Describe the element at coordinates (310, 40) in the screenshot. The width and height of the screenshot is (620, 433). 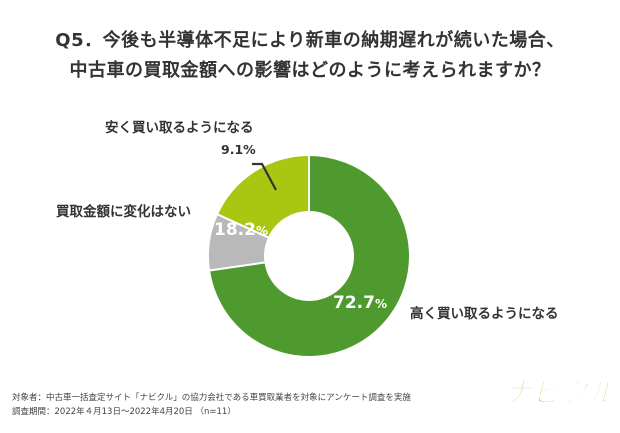
I see `title-line-1: Q5．今後も半導体不足により新車の納期遅れが続いた場合、` at that location.